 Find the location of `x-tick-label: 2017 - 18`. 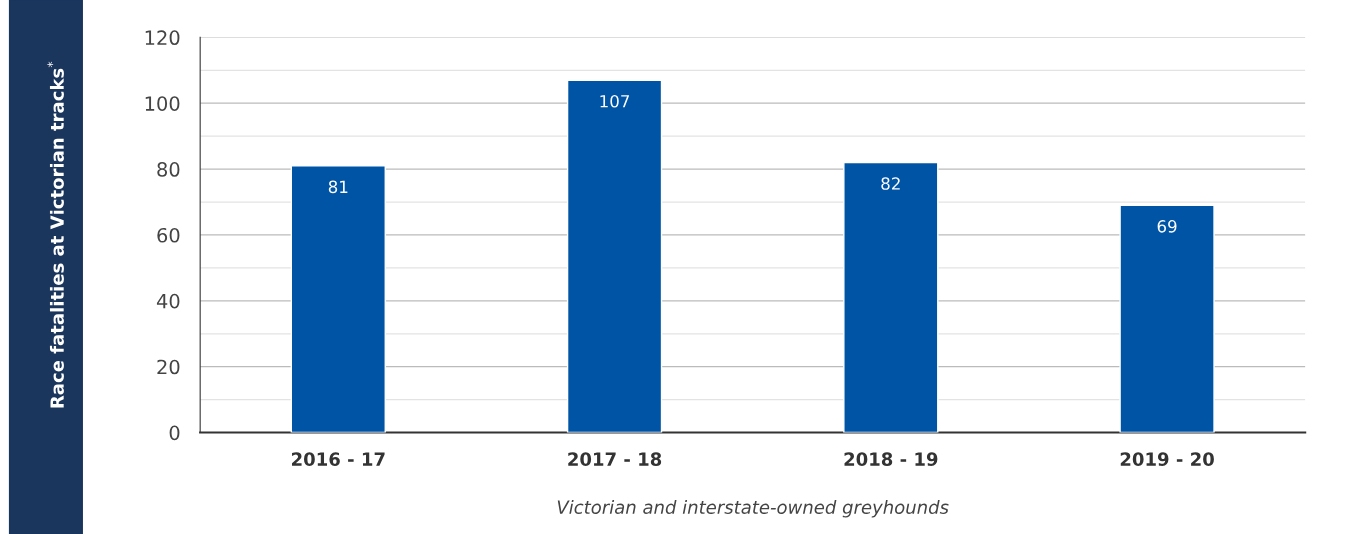

x-tick-label: 2017 - 18 is located at coordinates (615, 459).